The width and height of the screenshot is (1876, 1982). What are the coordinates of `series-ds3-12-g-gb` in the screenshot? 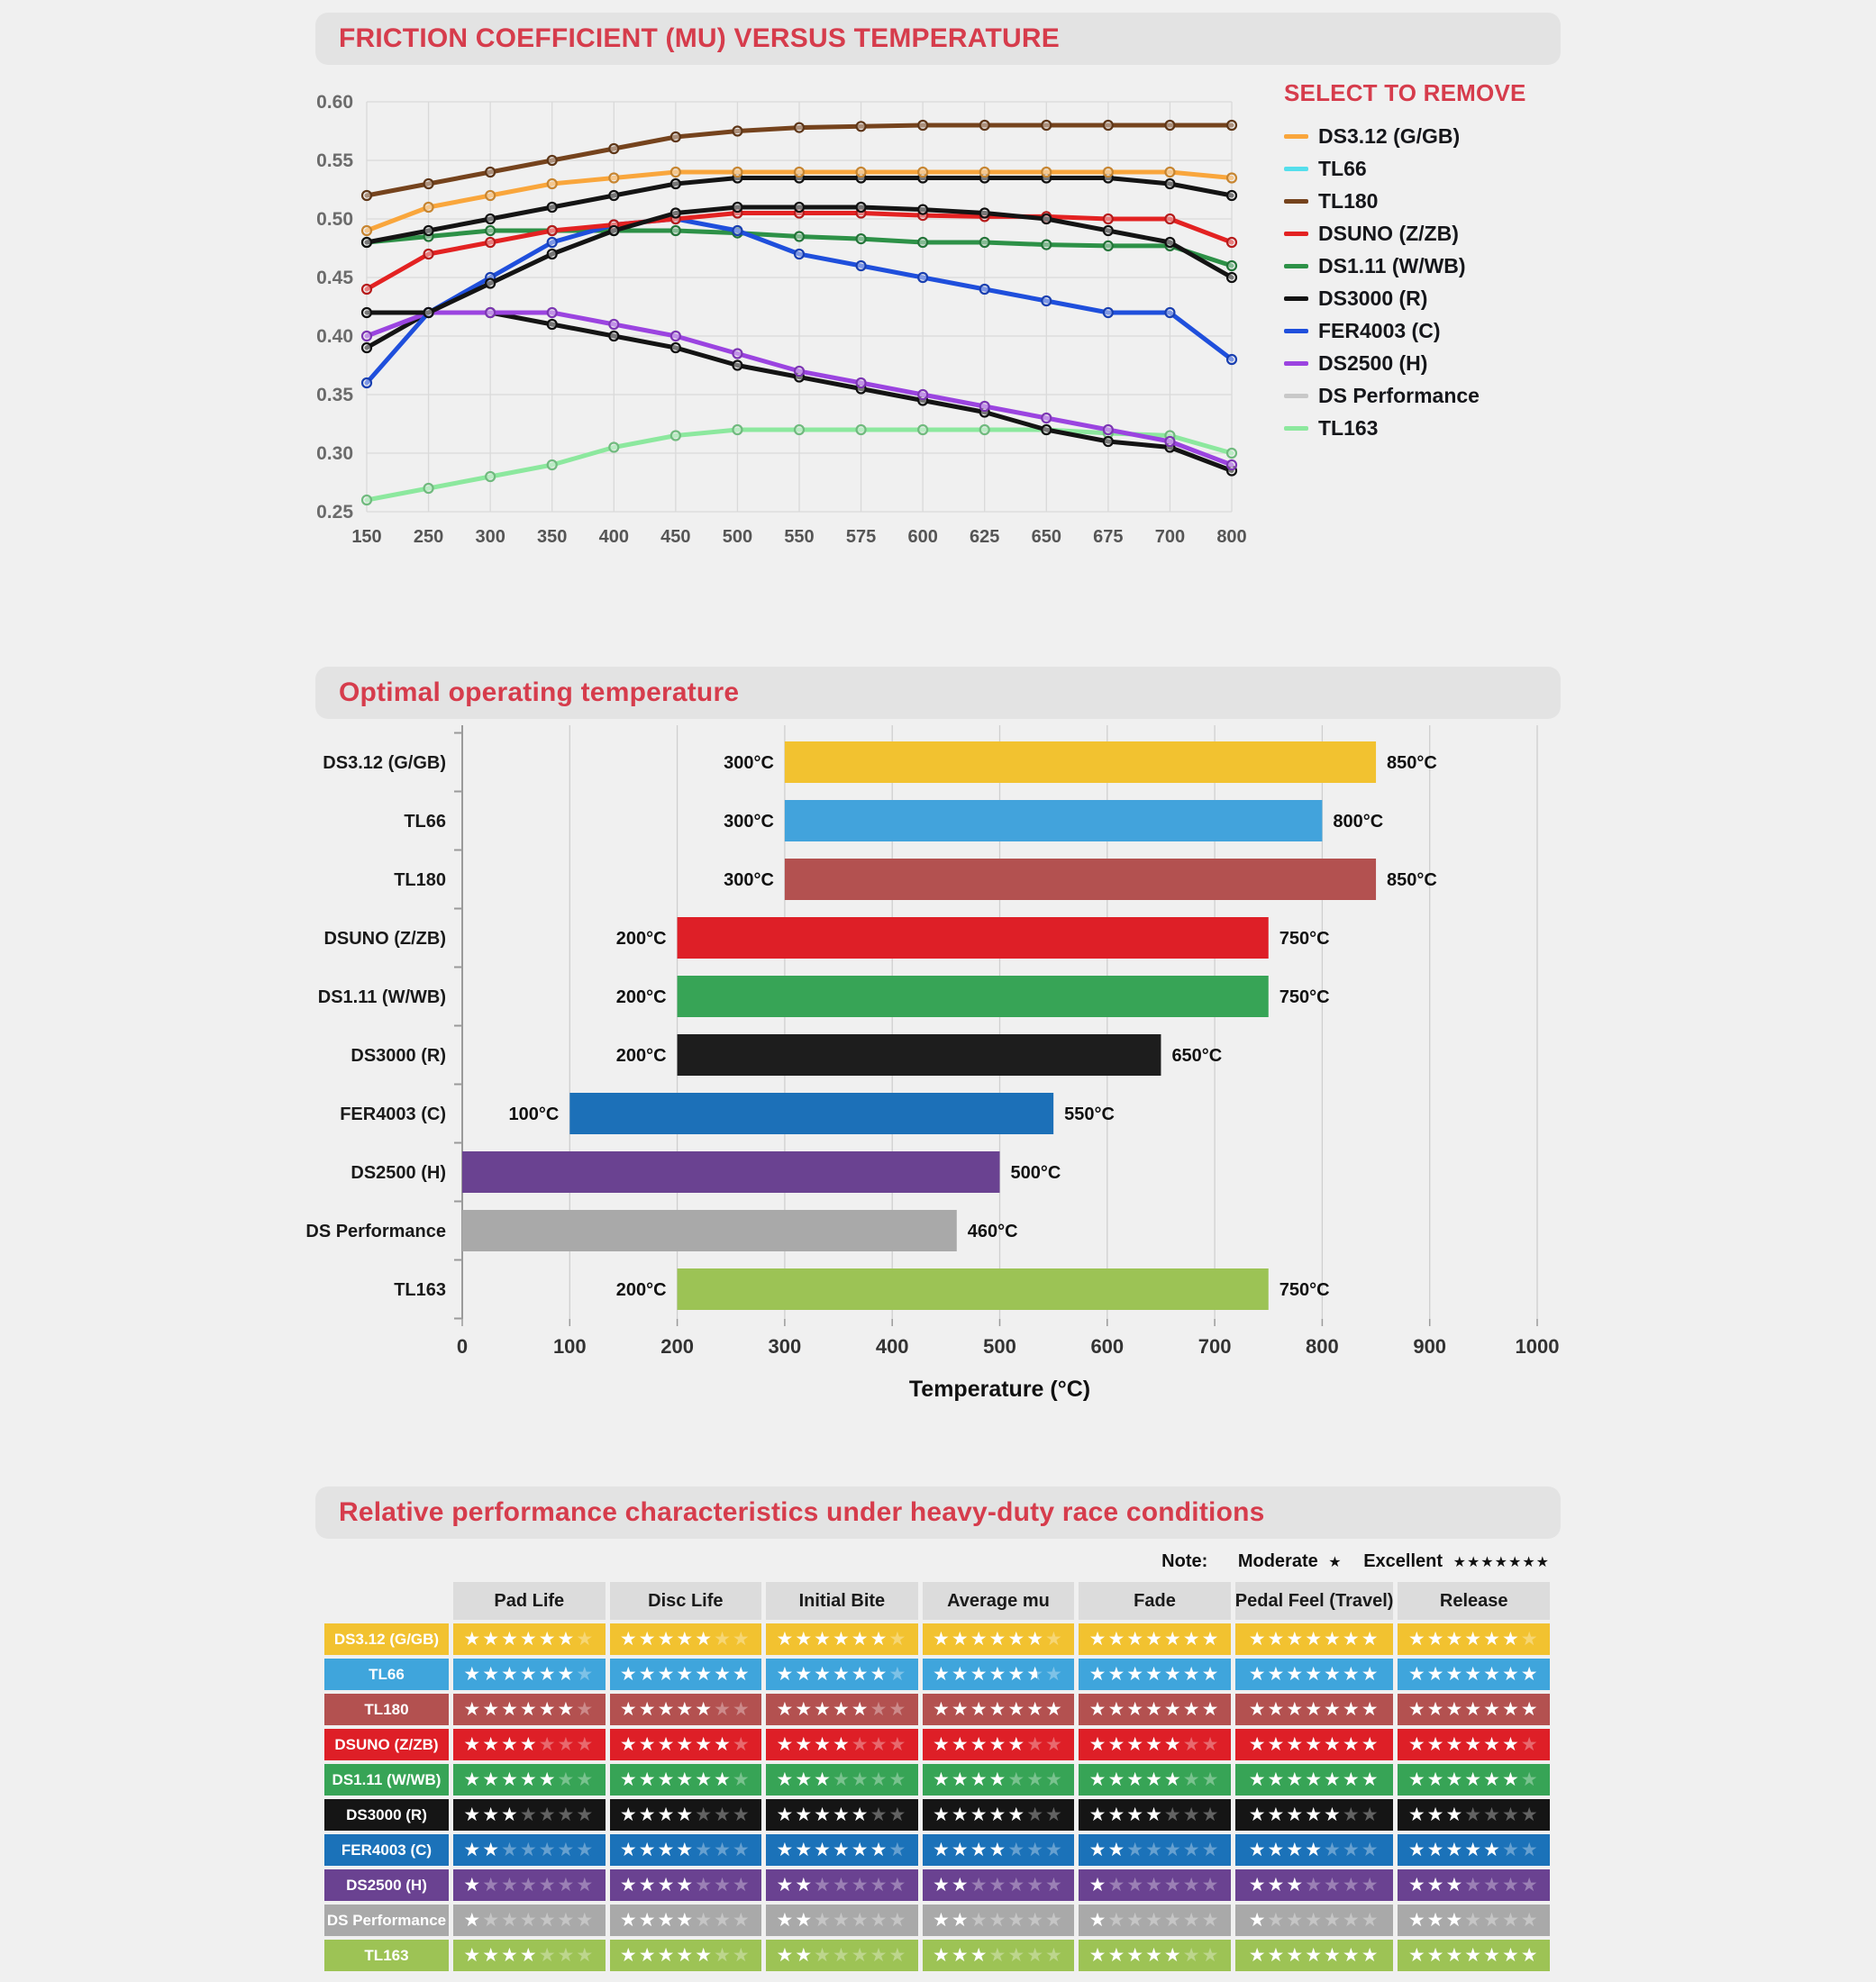 It's located at (799, 201).